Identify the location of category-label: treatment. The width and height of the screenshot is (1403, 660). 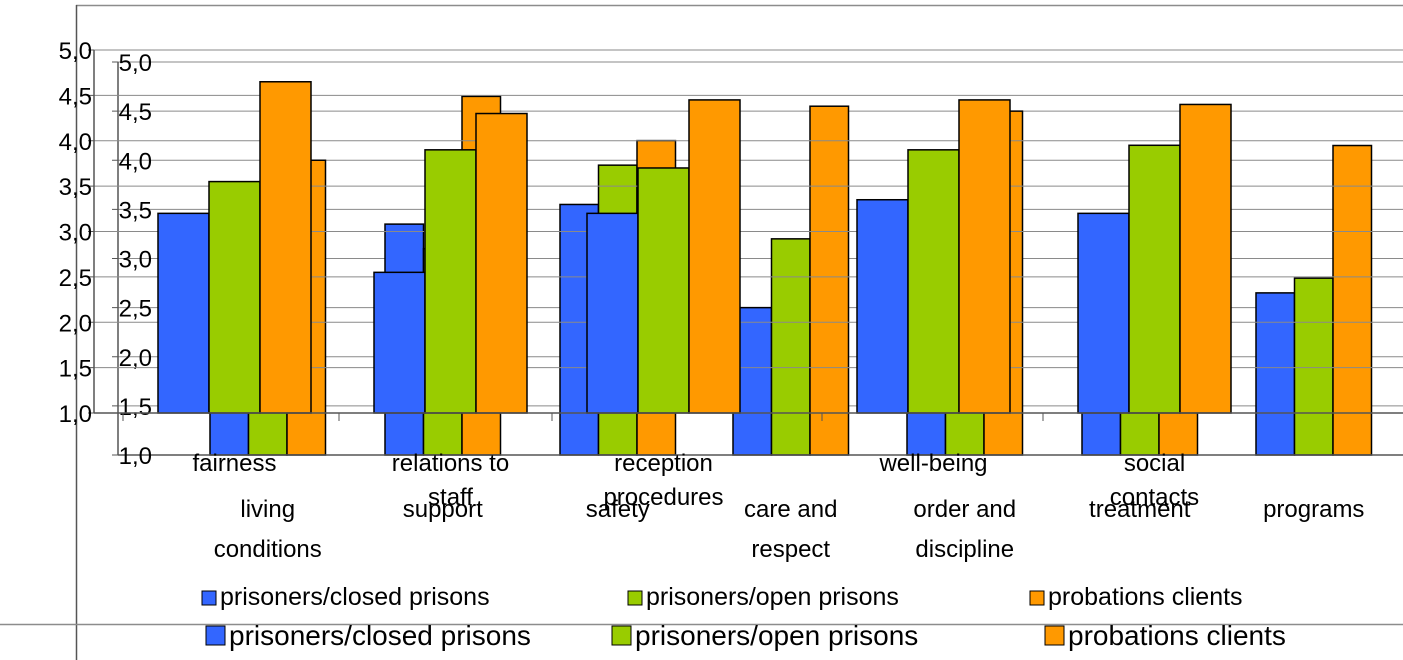
(1140, 509).